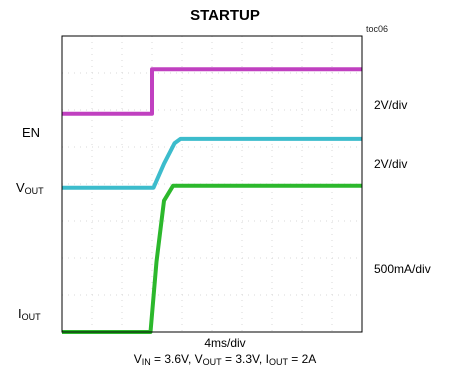 Image resolution: width=450 pixels, height=377 pixels. What do you see at coordinates (376, 29) in the screenshot?
I see `figure-id: toc06` at bounding box center [376, 29].